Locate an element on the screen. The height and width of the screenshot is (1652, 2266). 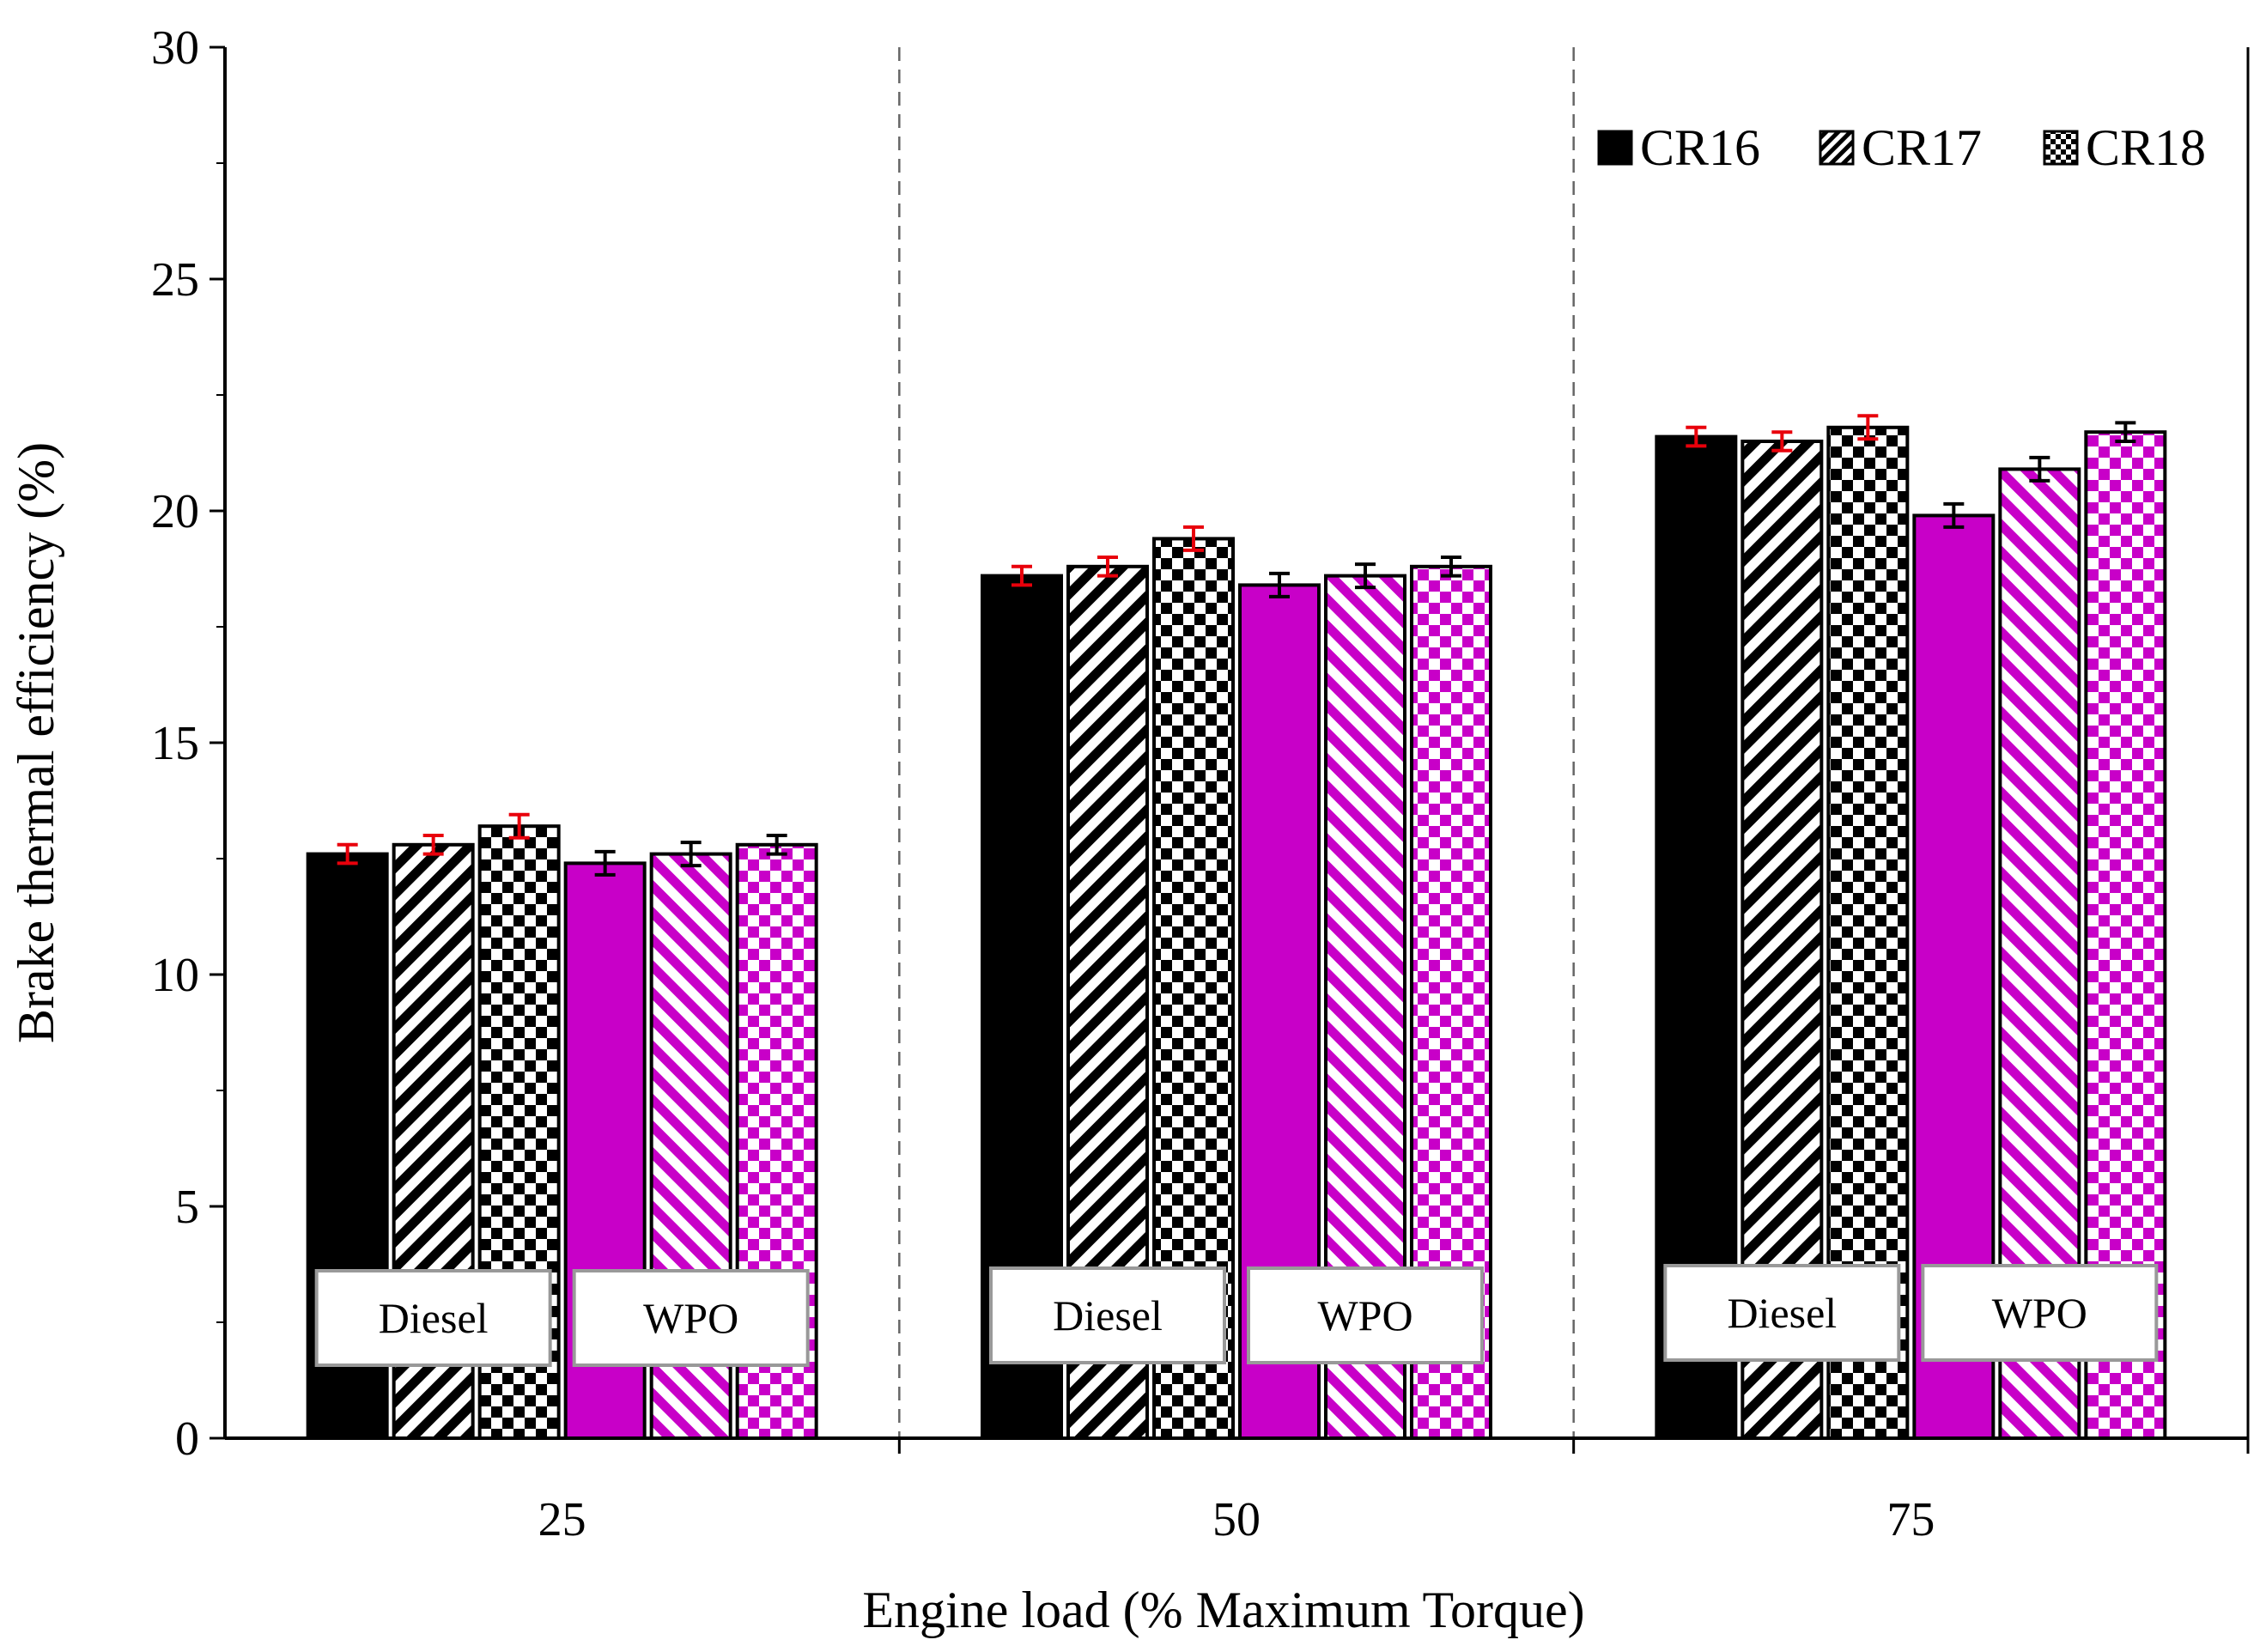
legend-item-cr16: CR16 is located at coordinates (1678, 147).